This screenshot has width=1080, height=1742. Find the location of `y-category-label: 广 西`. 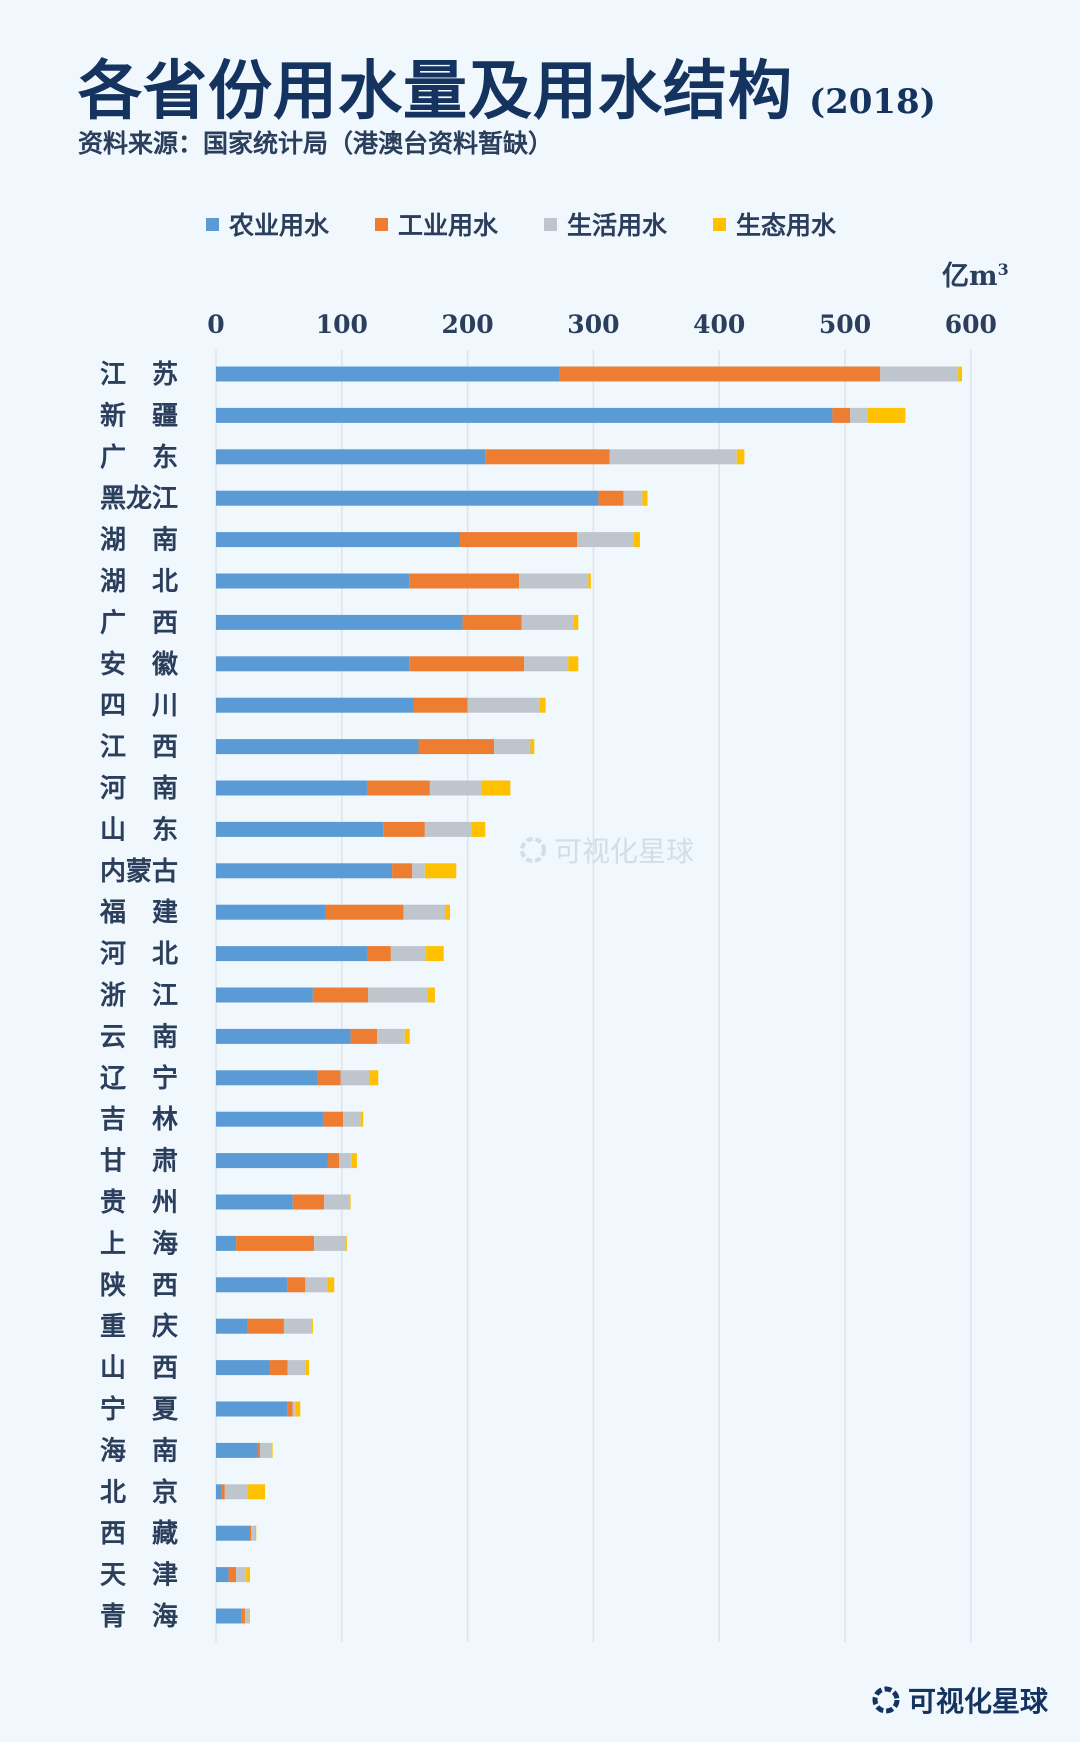

y-category-label: 广 西 is located at coordinates (139, 623).